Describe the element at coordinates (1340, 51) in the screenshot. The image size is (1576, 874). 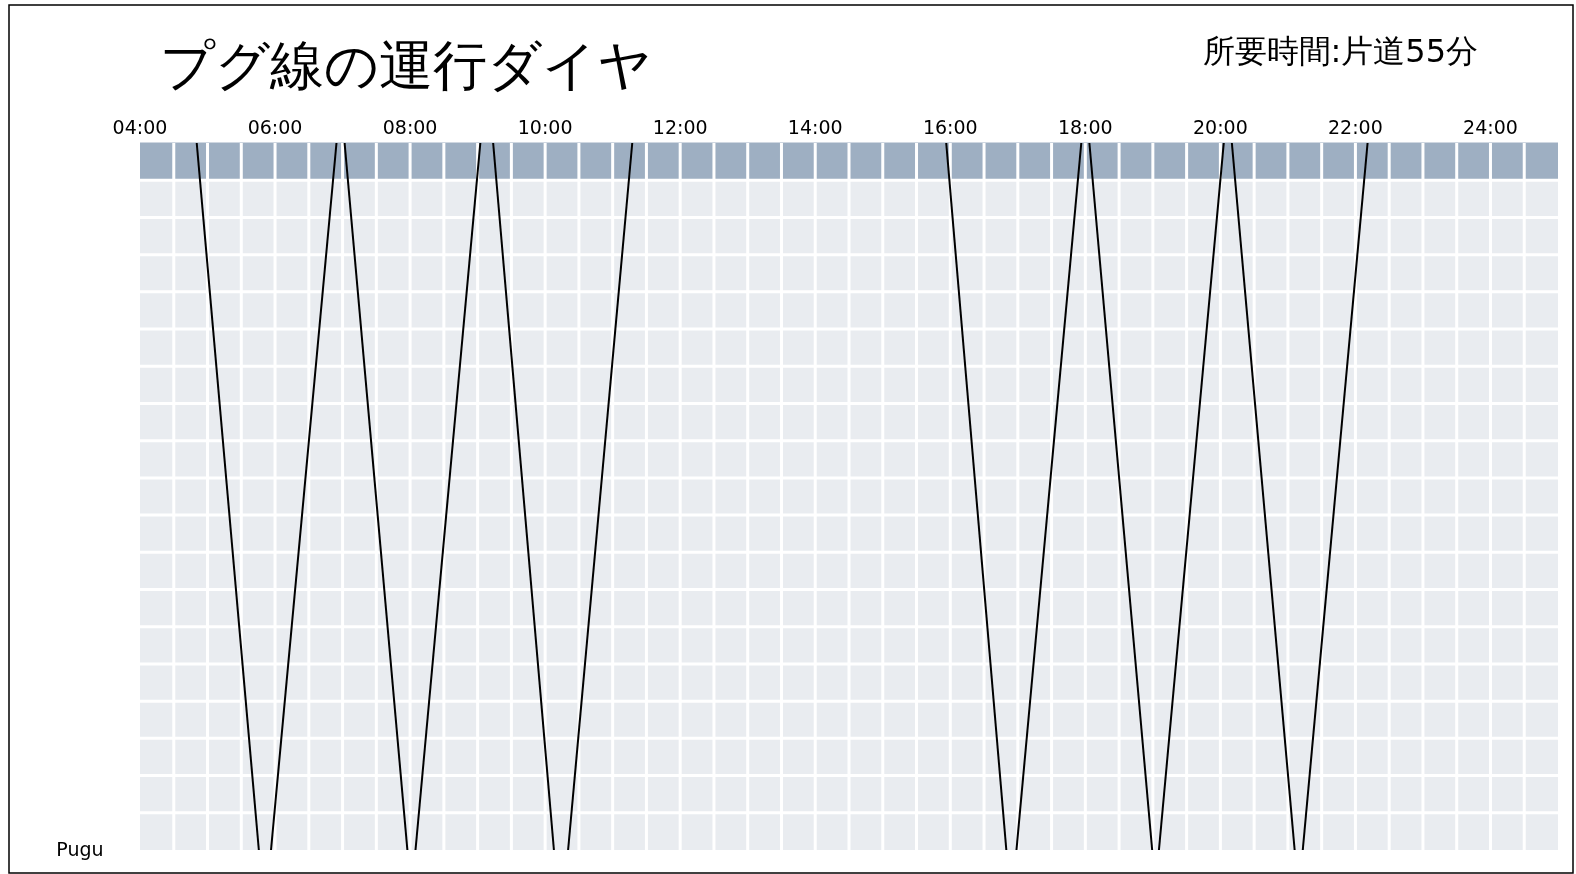
I see `chart-subtitle: 所要時間:片道55分` at that location.